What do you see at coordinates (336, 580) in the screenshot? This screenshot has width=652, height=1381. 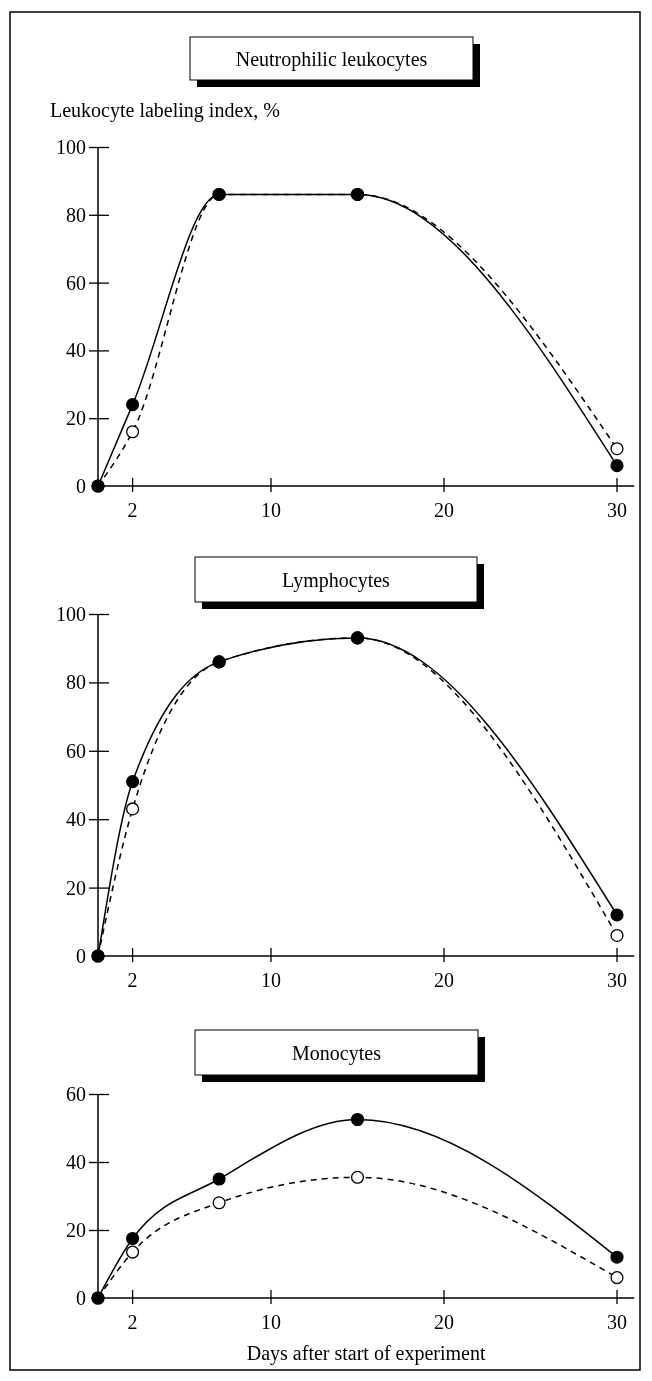 I see `chart-title: Lymphocytes` at bounding box center [336, 580].